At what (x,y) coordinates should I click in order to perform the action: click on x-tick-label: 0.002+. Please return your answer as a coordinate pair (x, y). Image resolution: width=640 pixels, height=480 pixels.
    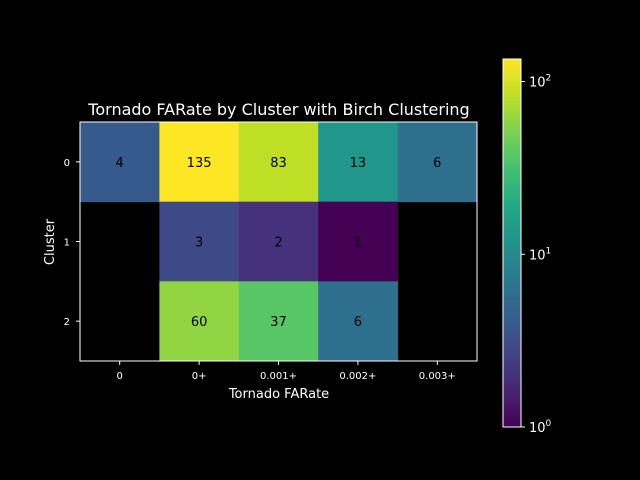
    Looking at the image, I should click on (357, 376).